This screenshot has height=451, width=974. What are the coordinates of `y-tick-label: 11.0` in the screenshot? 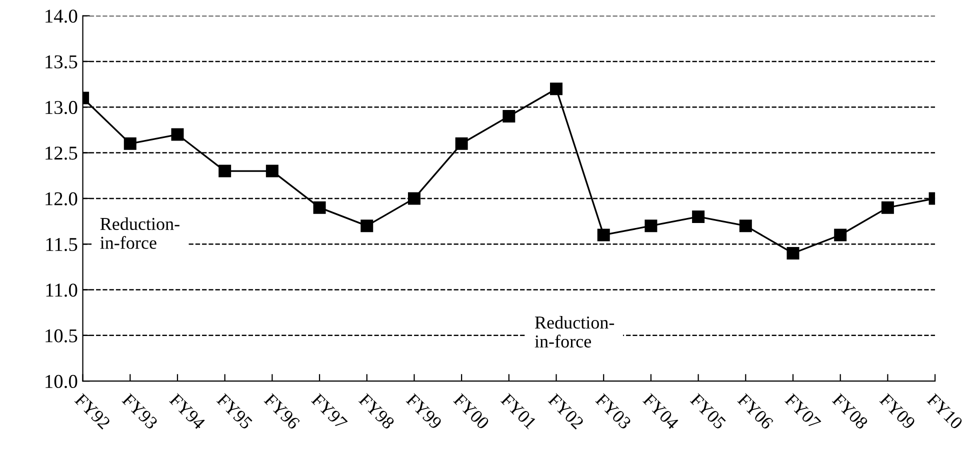 It's located at (62, 290).